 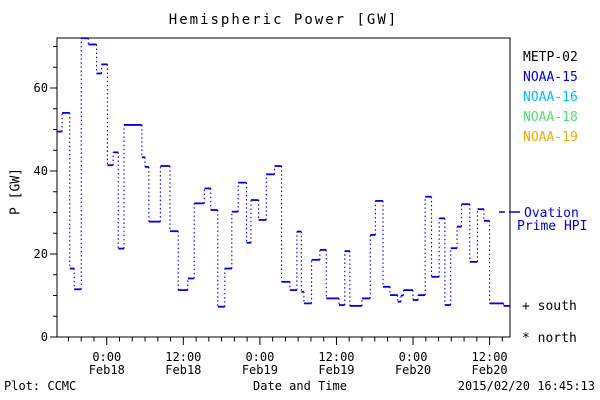 I want to click on svg-text: 60, so click(x=41, y=88).